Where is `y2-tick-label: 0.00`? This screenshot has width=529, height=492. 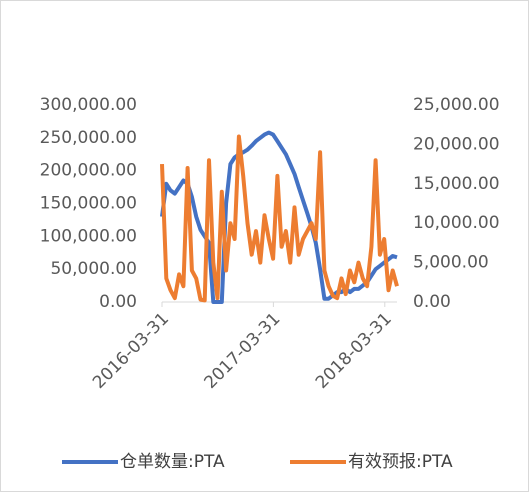
y2-tick-label: 0.00 is located at coordinates (432, 302).